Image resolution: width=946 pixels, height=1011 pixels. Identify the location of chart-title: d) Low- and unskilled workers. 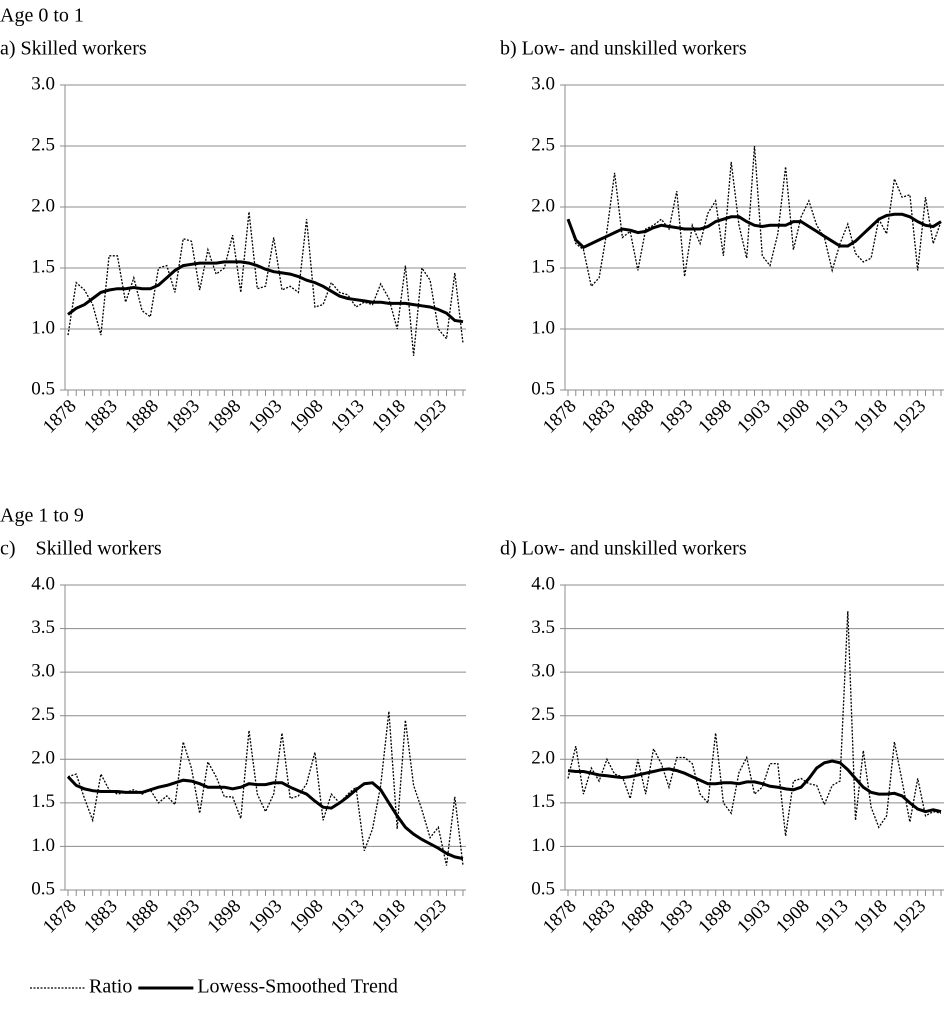
(623, 549).